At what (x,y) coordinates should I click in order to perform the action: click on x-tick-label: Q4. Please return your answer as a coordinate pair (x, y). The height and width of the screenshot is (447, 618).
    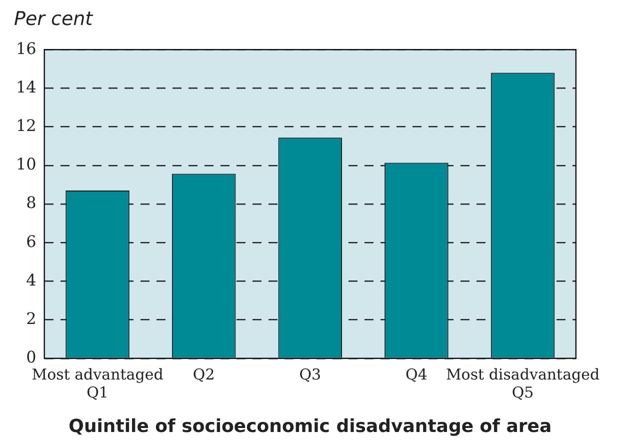
    Looking at the image, I should click on (417, 374).